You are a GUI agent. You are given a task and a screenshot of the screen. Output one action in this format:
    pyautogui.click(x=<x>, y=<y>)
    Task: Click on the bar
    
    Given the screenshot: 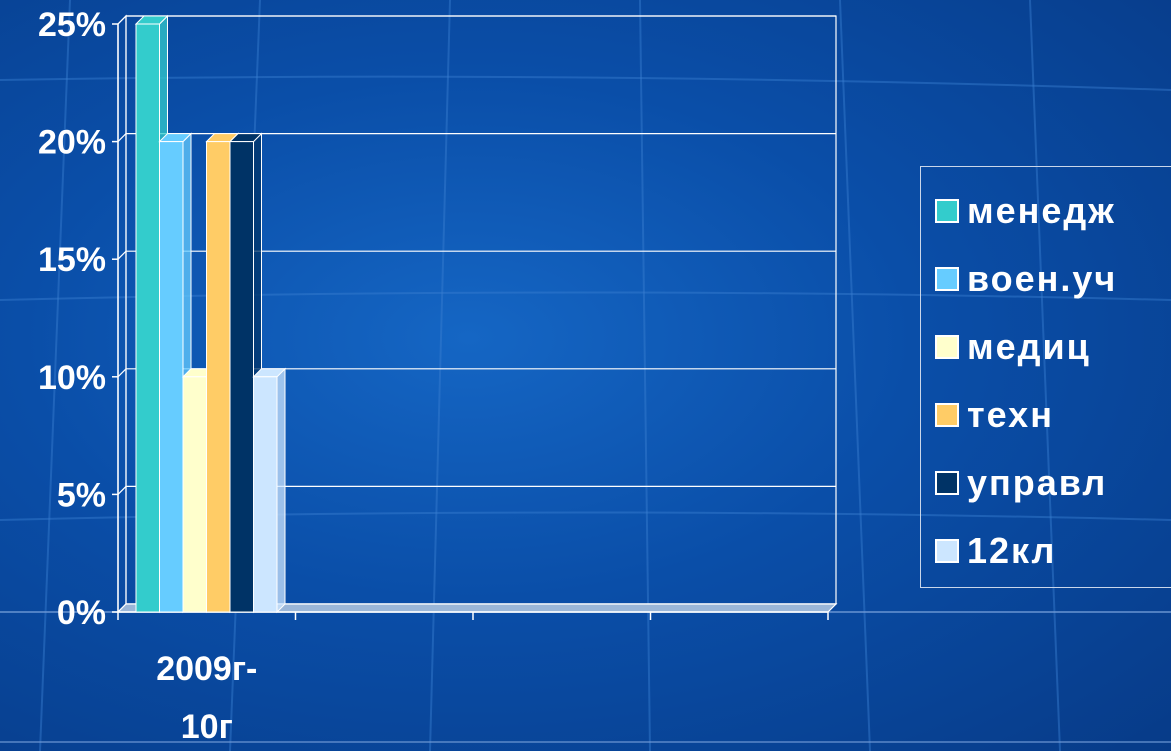 What is the action you would take?
    pyautogui.click(x=269, y=490)
    